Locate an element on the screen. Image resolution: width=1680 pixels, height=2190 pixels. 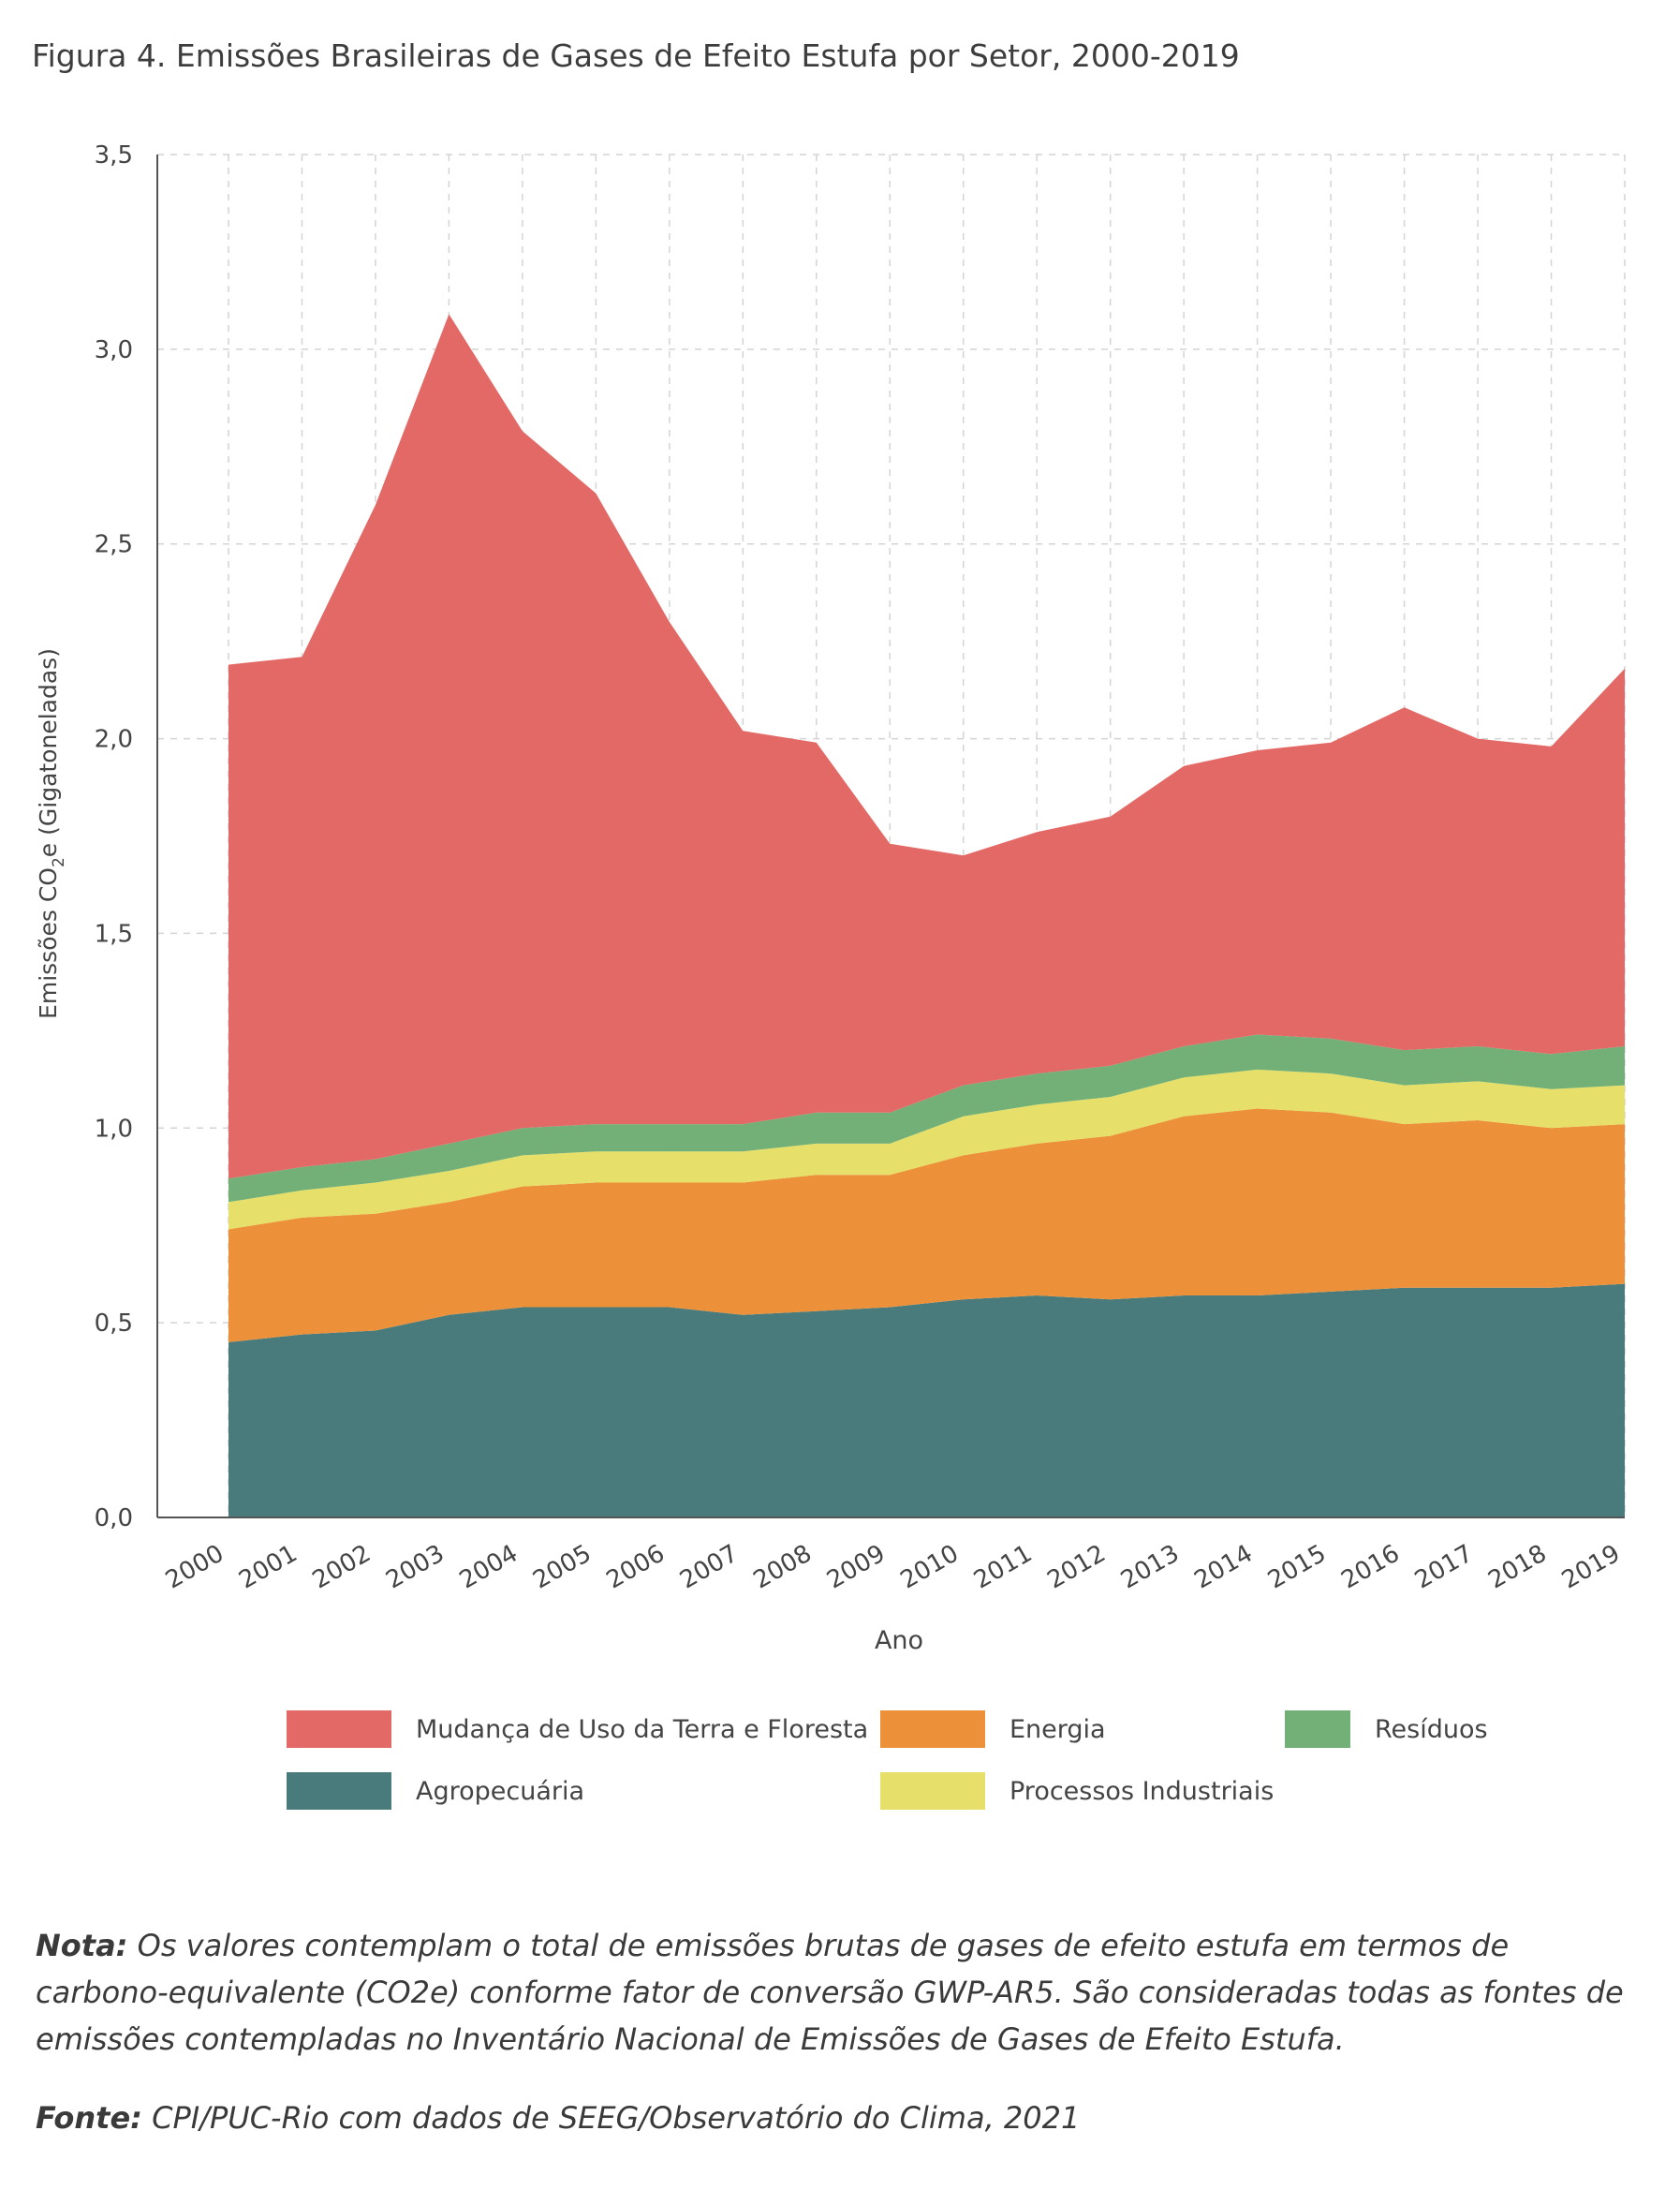
x-tick-label: 2015 is located at coordinates (1297, 1567).